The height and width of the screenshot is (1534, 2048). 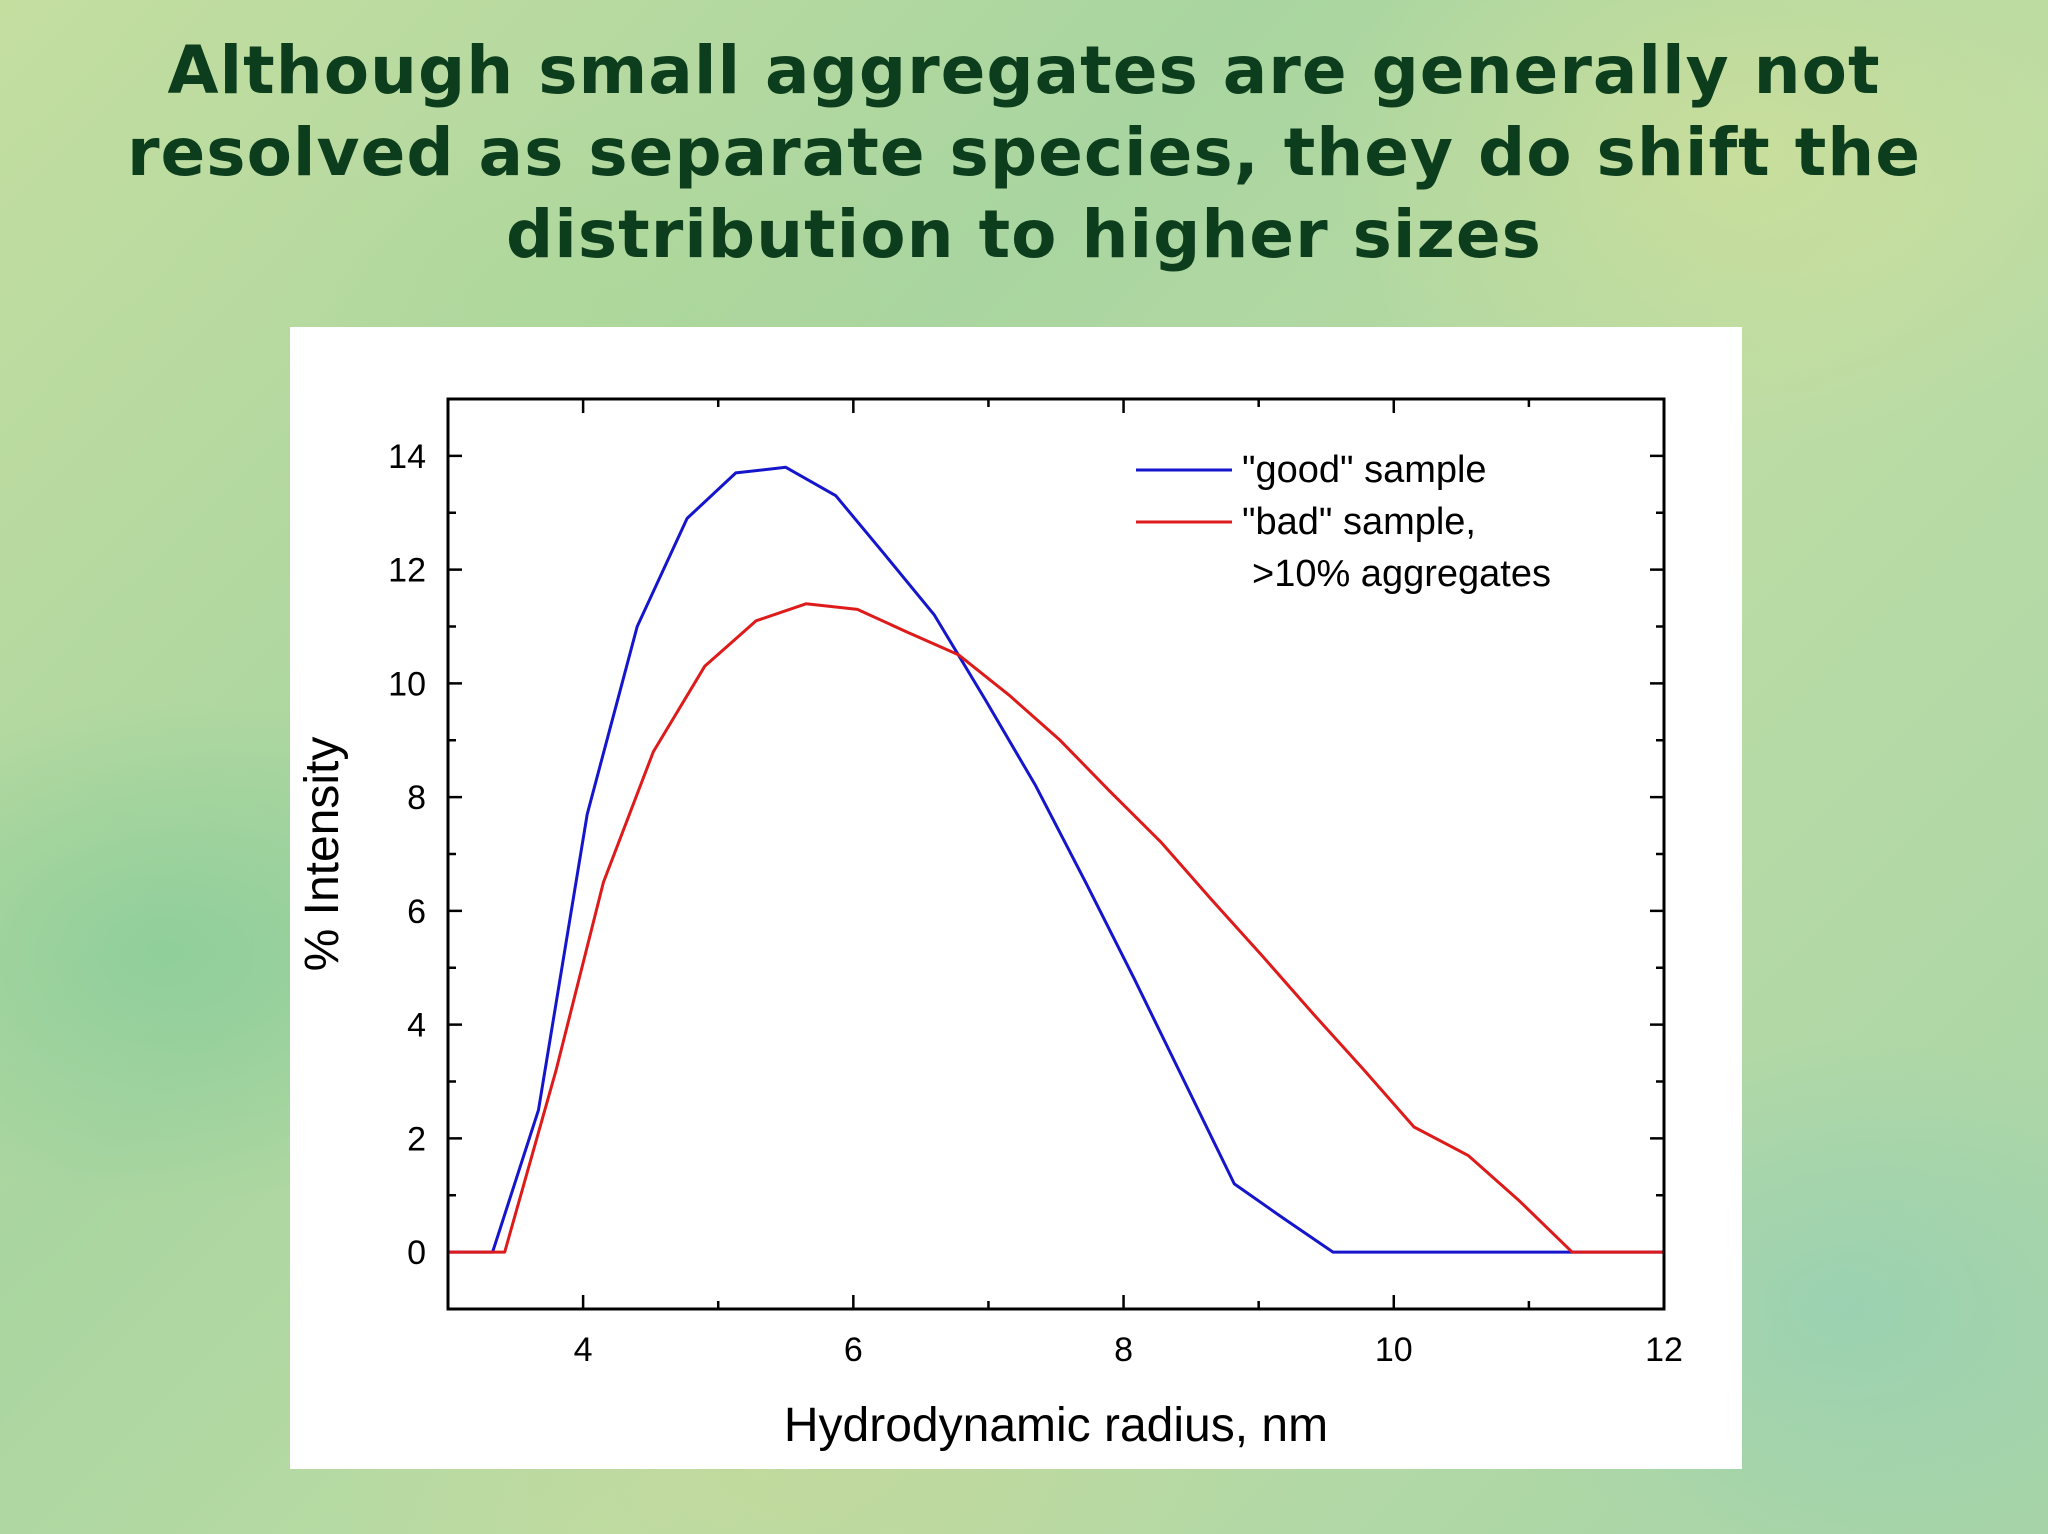 What do you see at coordinates (416, 1253) in the screenshot?
I see `y-tick-label: 0` at bounding box center [416, 1253].